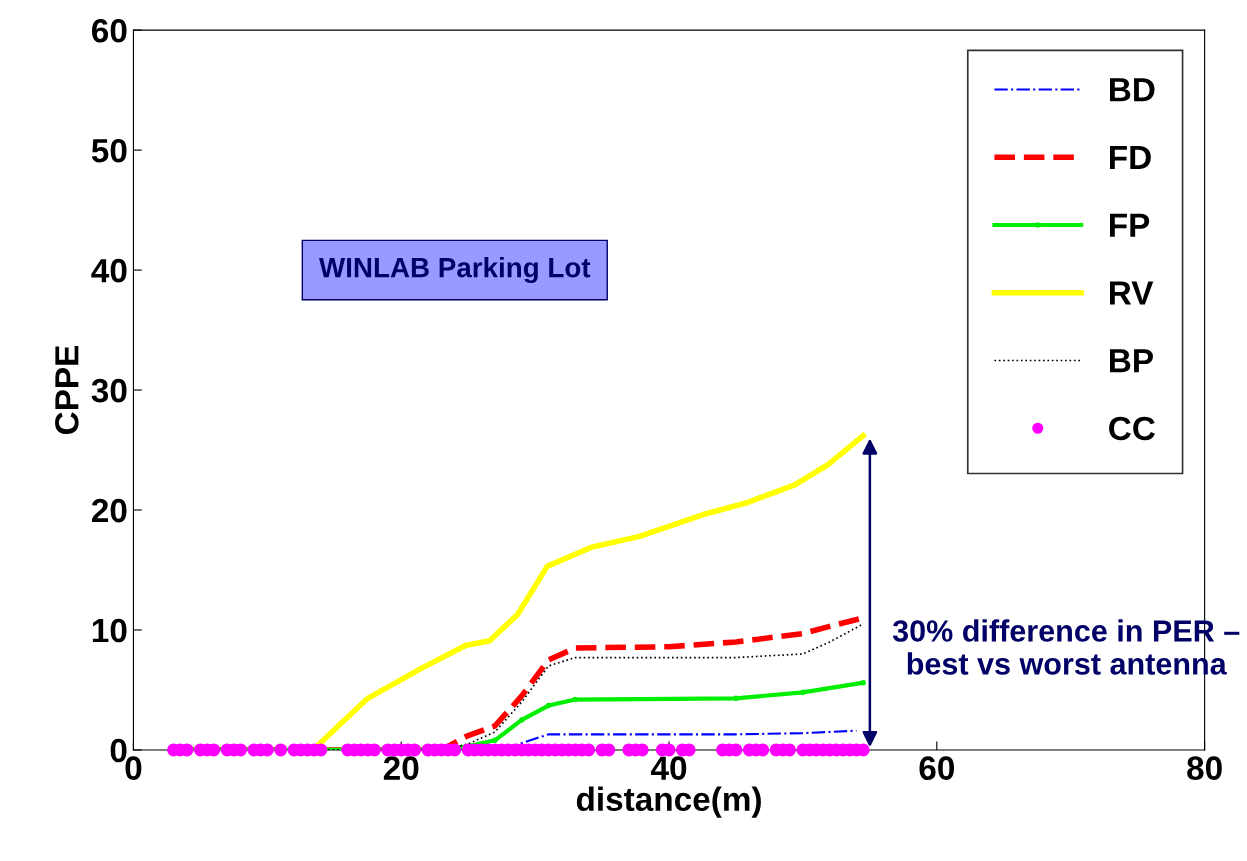  Describe the element at coordinates (67, 390) in the screenshot. I see `y-axis-title: CPPE` at that location.